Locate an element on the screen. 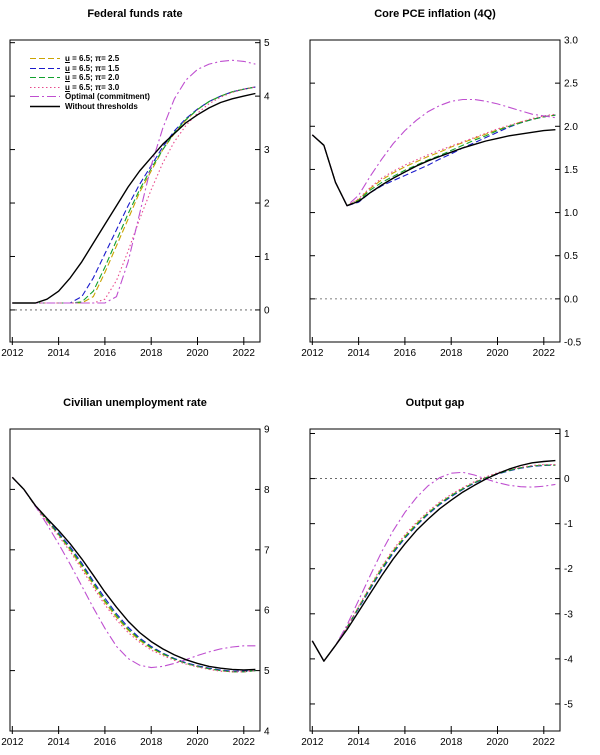  y-tick-label: 1.5 is located at coordinates (571, 170).